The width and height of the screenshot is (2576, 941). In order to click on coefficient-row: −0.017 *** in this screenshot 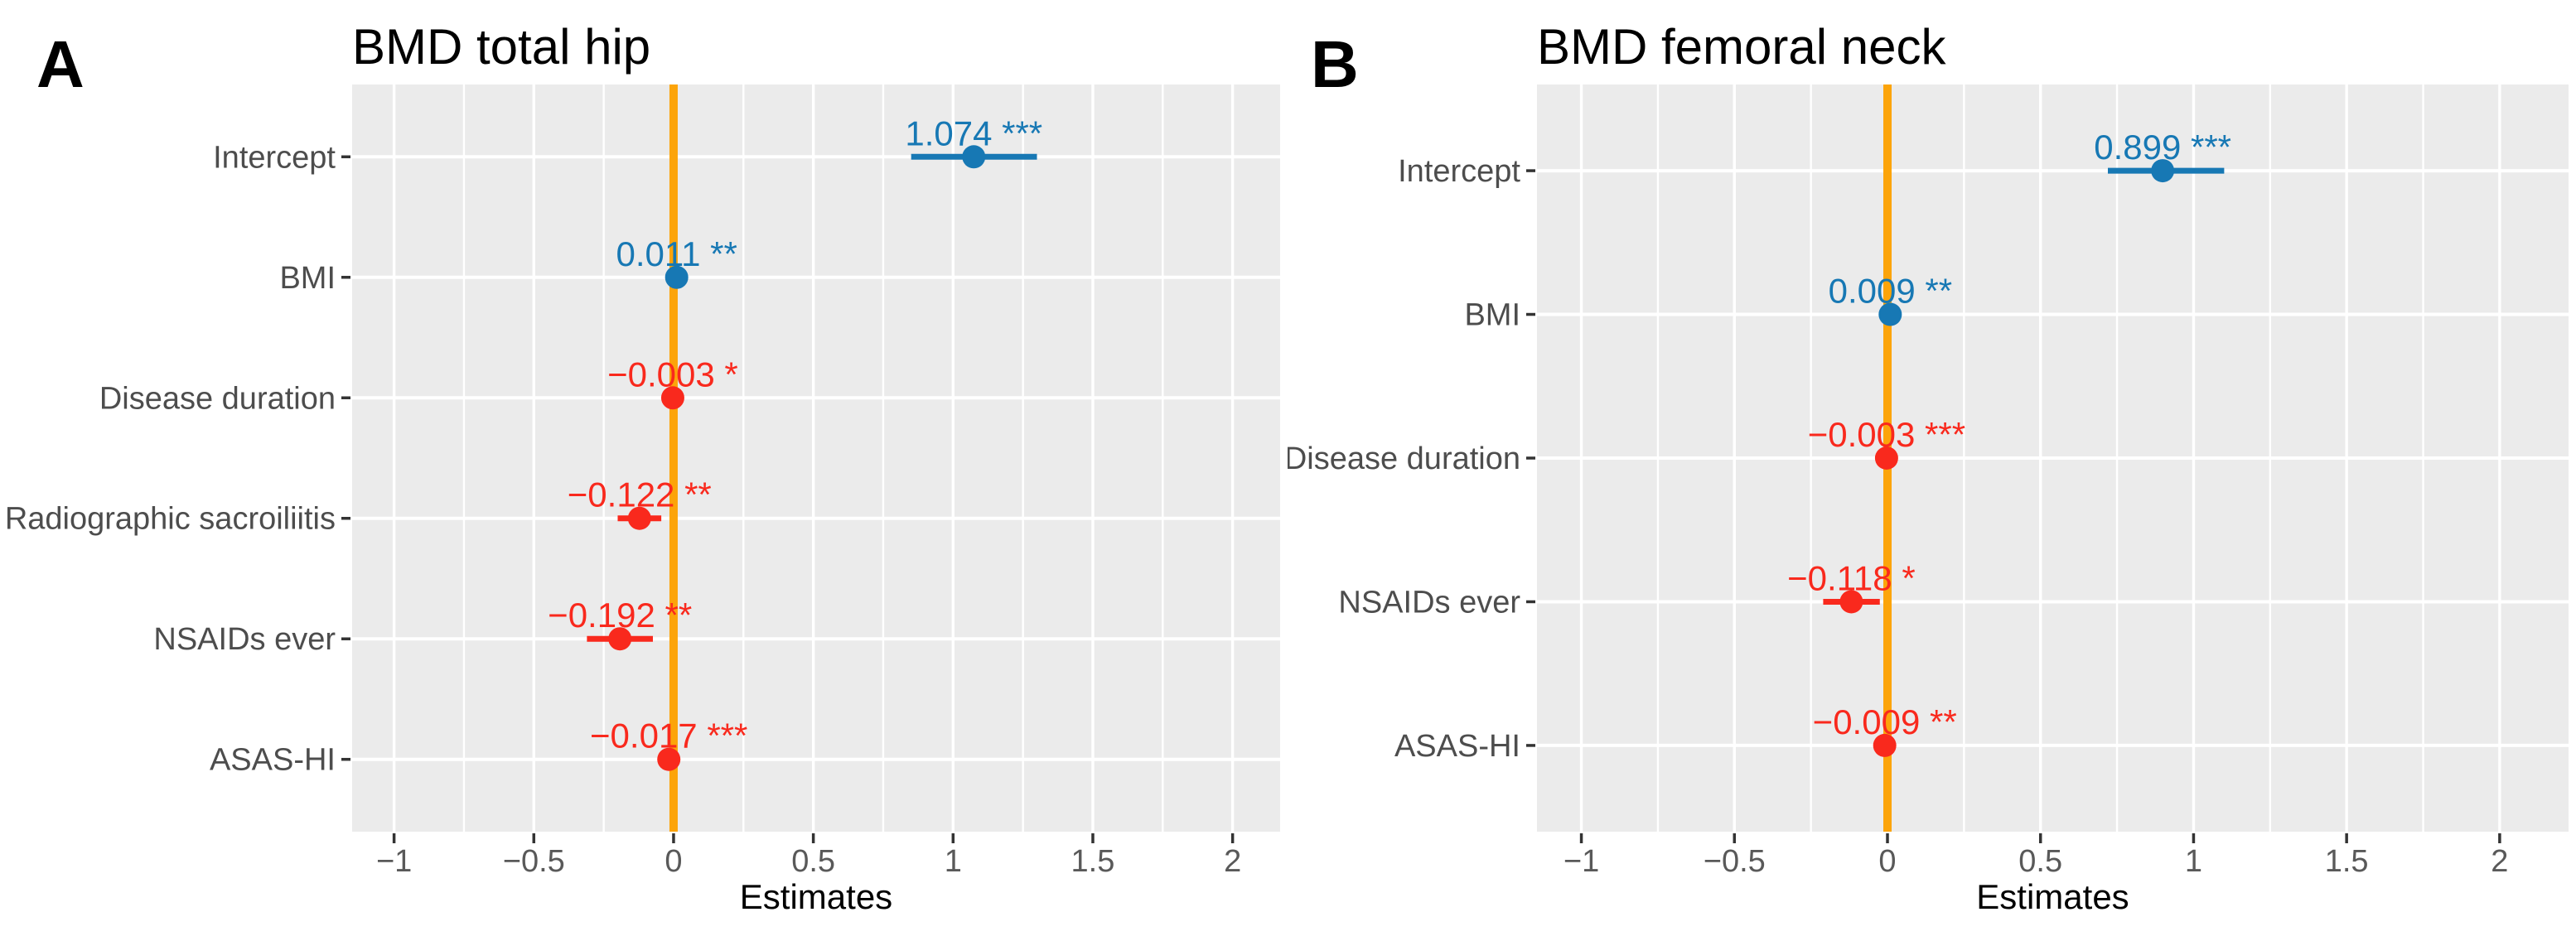, I will do `click(668, 744)`.